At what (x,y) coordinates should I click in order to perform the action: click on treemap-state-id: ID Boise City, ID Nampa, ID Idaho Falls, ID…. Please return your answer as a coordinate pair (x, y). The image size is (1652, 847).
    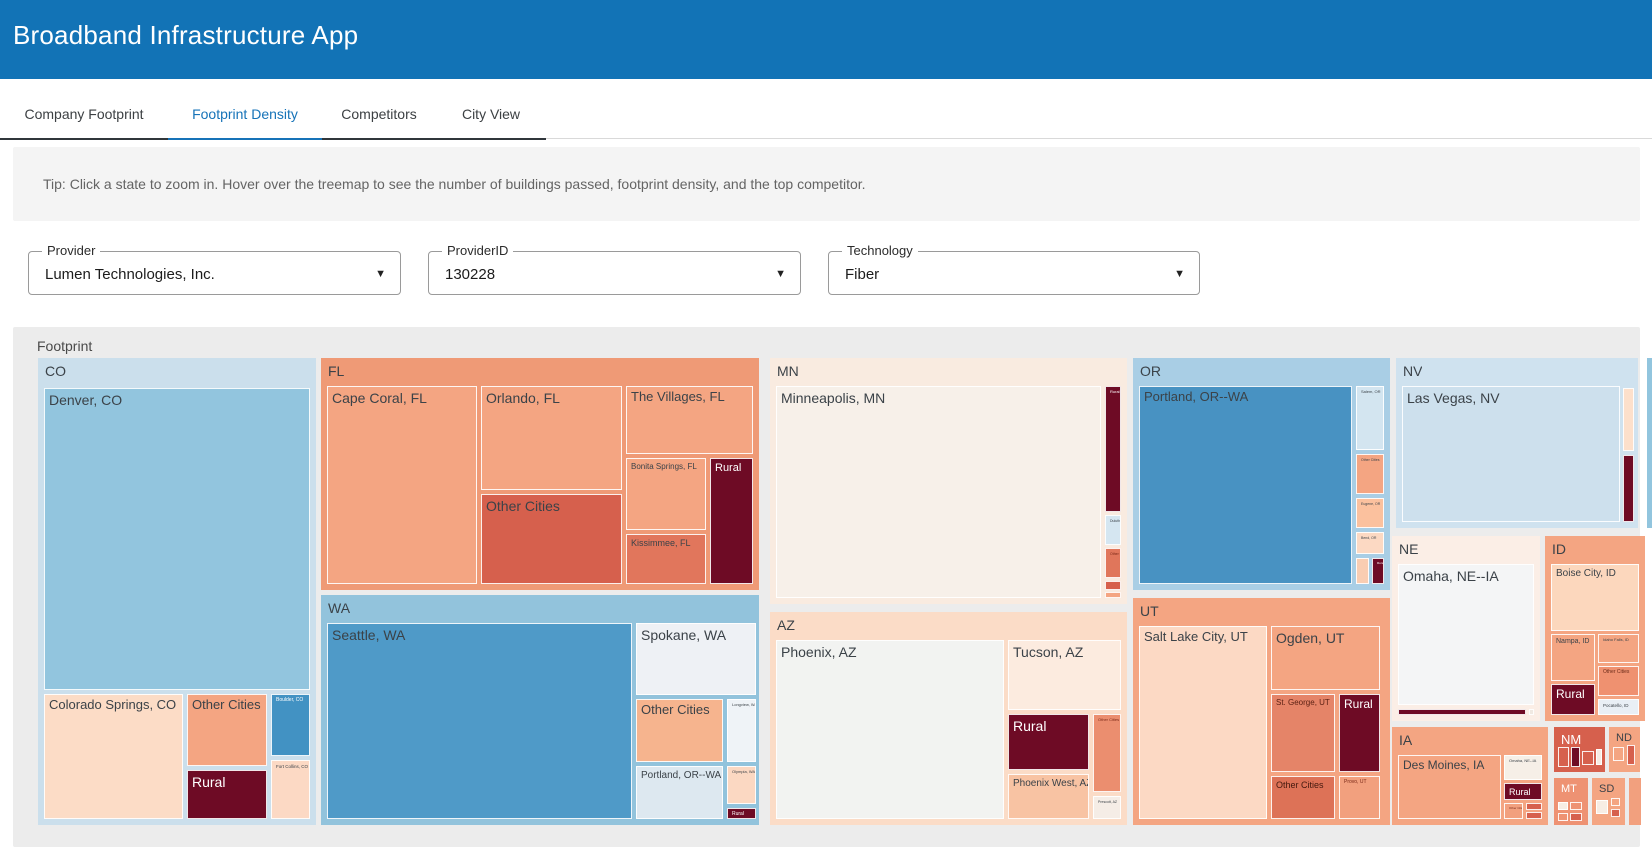
    Looking at the image, I should click on (1595, 628).